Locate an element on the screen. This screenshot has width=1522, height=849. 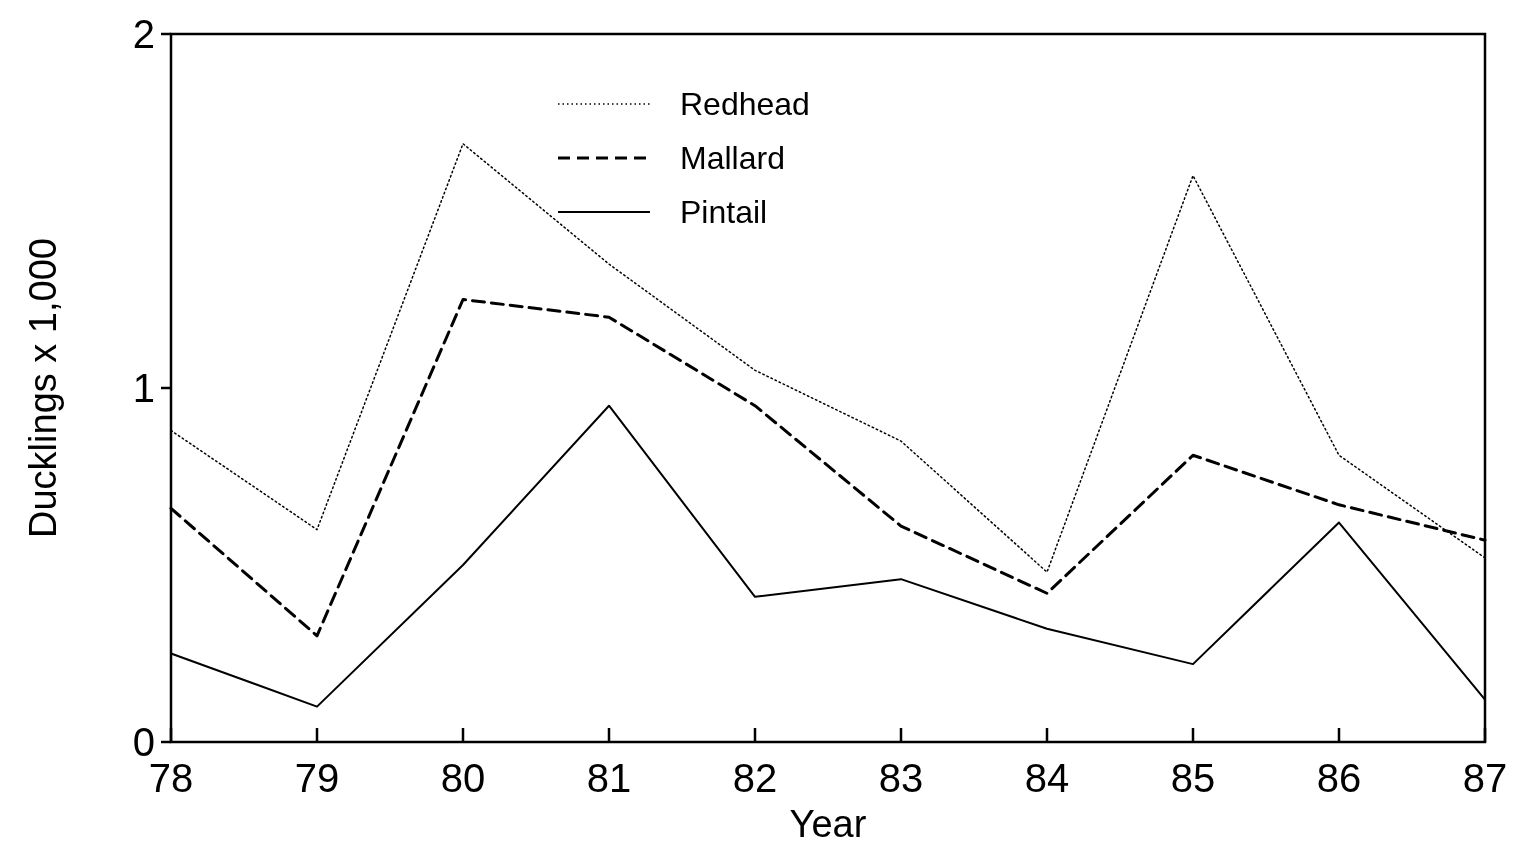
x-tick-label: 80 is located at coordinates (463, 778).